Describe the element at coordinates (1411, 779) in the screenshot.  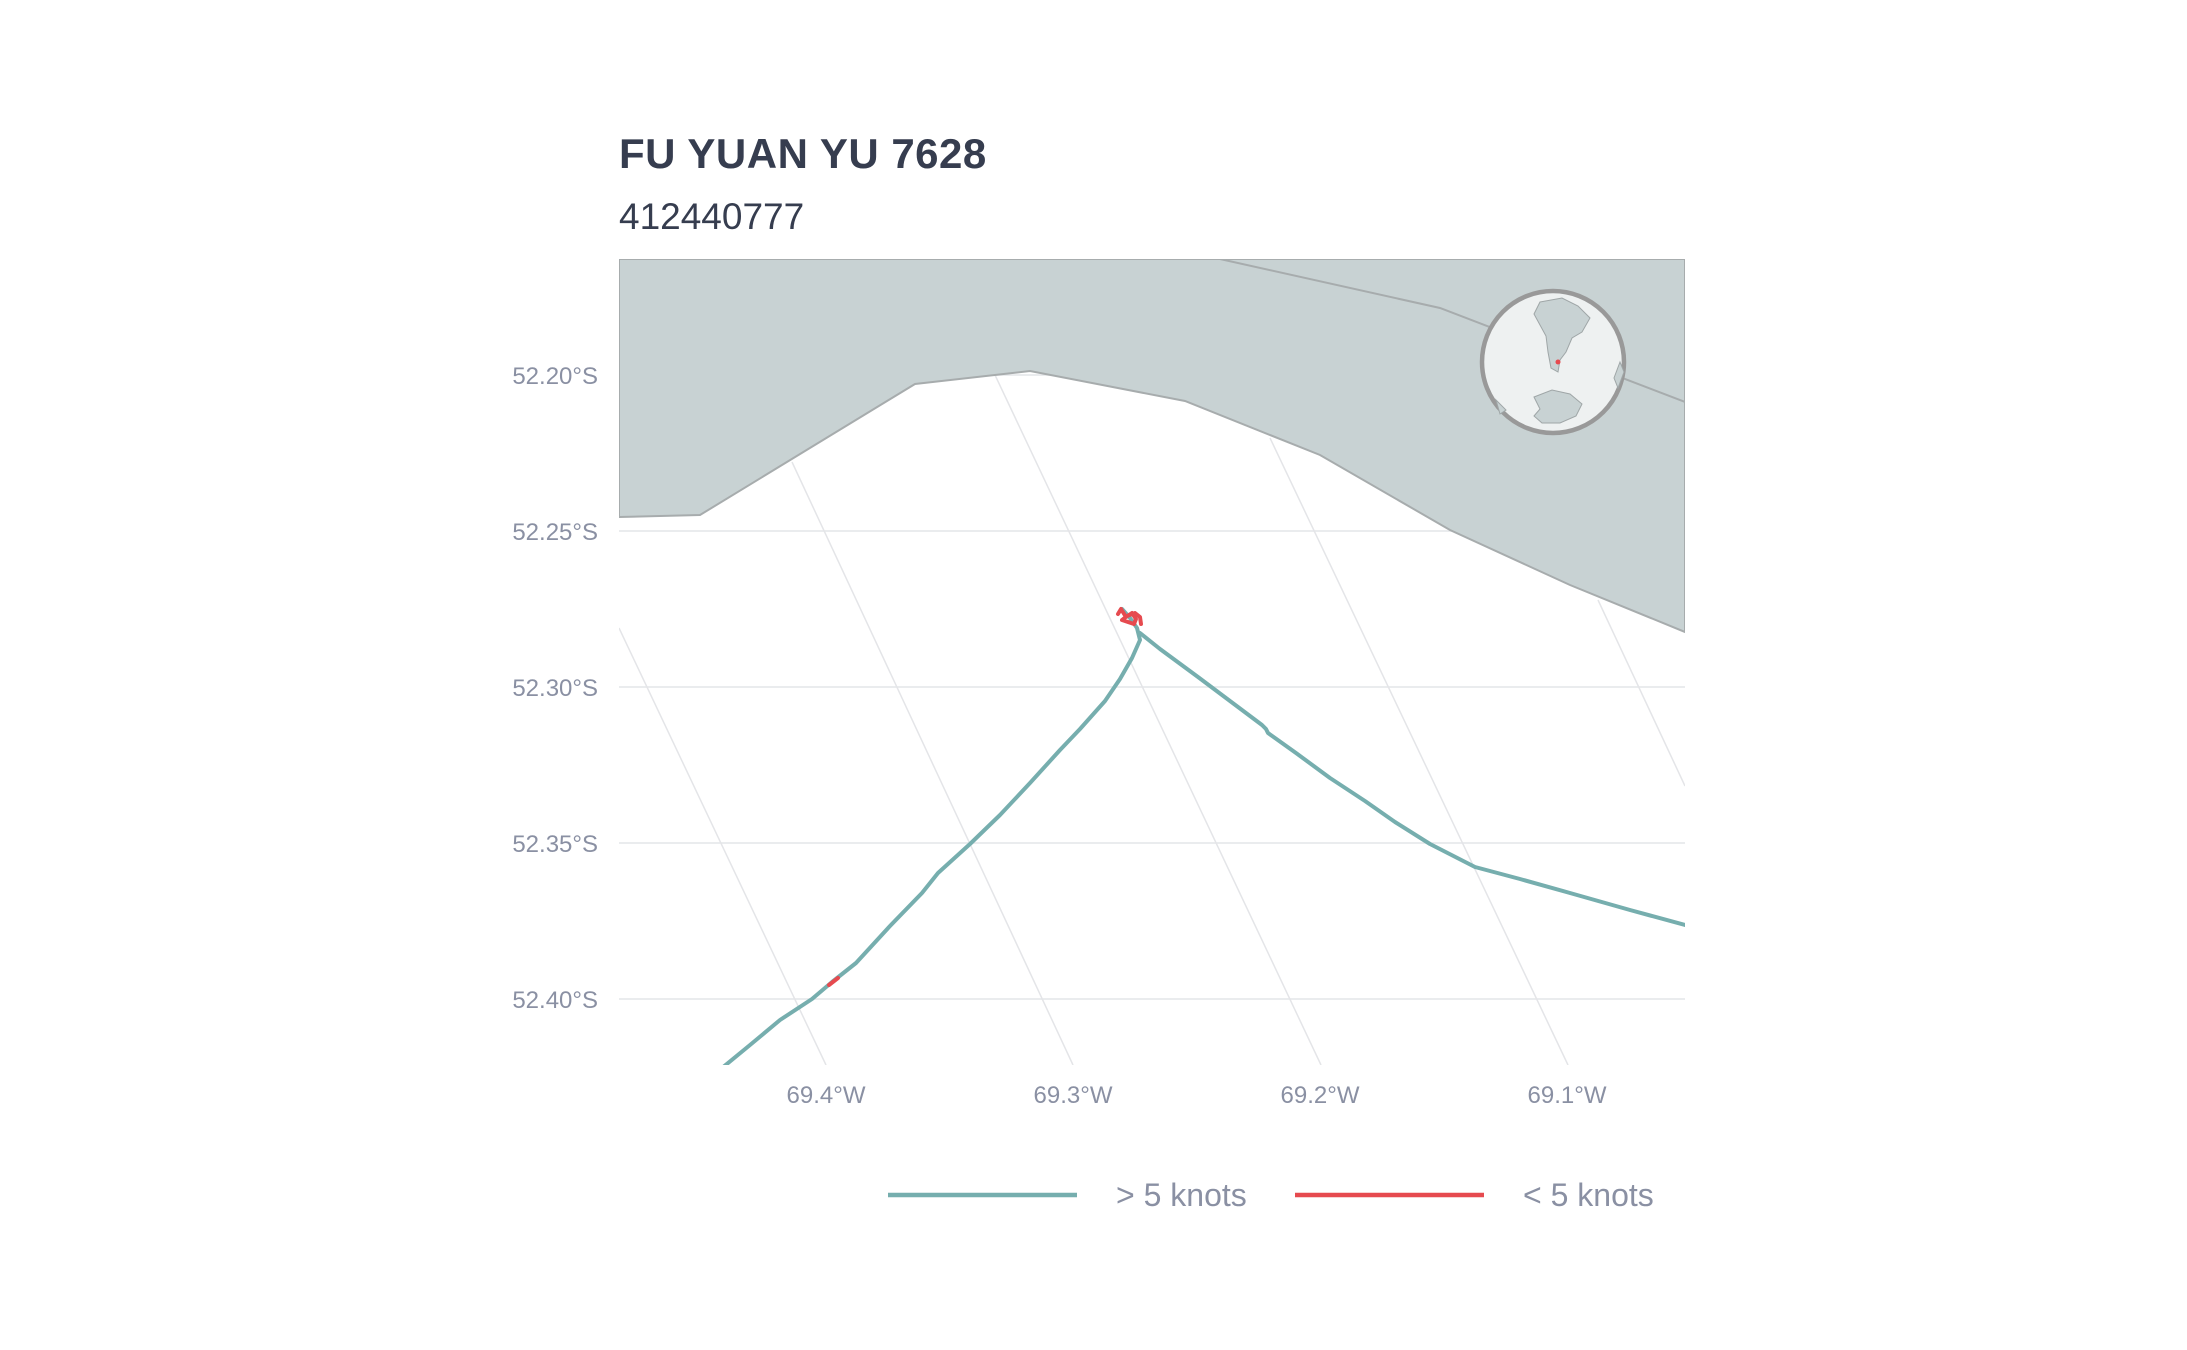
I see `track-segment-southeast` at that location.